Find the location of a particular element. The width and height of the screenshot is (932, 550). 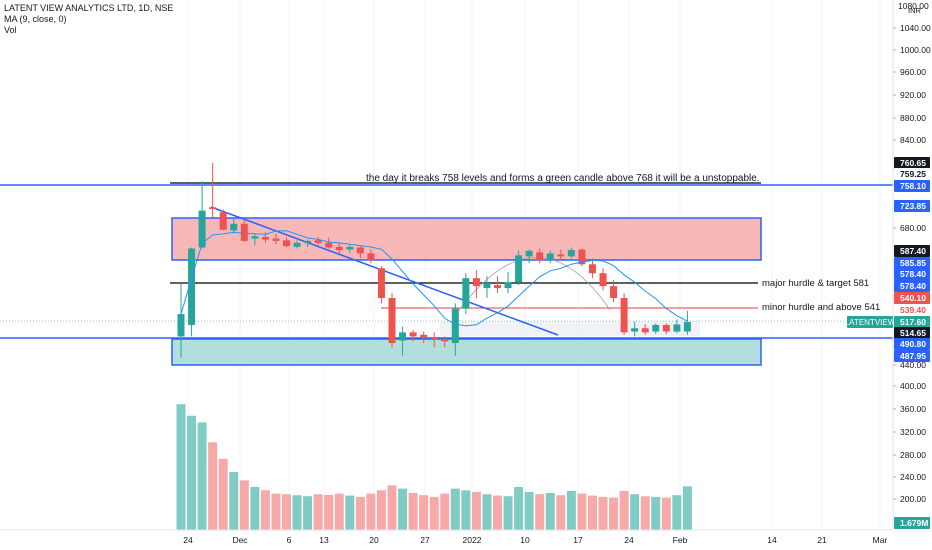

time-tick-label: 21 is located at coordinates (822, 540).